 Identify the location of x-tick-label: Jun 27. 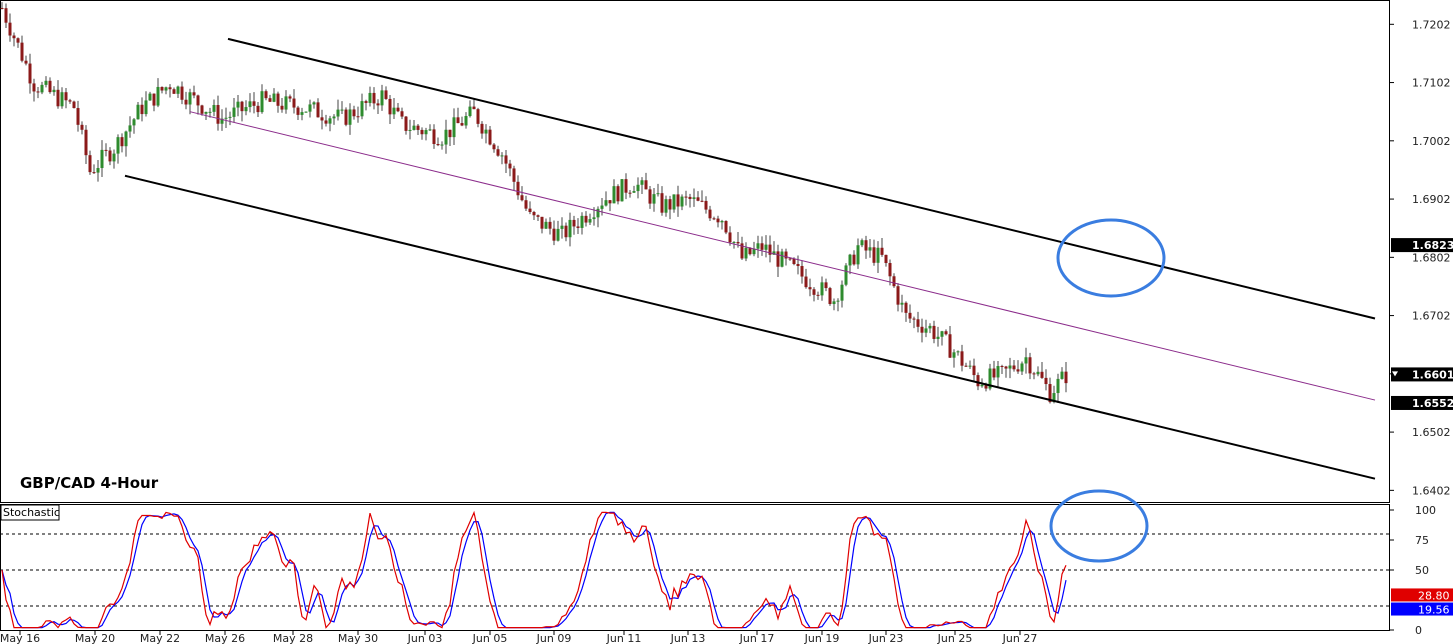
(1020, 638).